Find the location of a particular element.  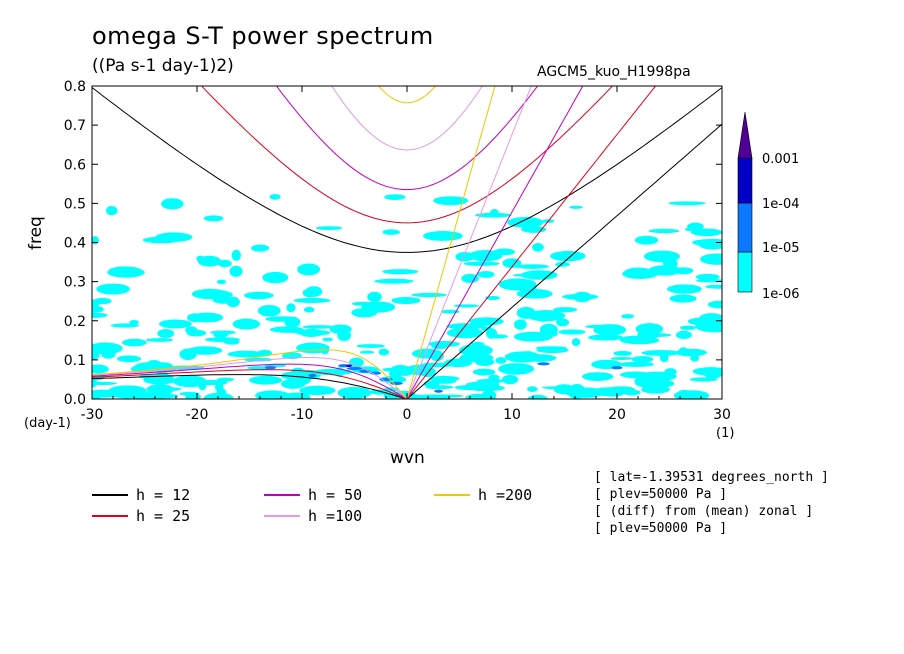

dispersion-curve-h200 is located at coordinates (451, 242).